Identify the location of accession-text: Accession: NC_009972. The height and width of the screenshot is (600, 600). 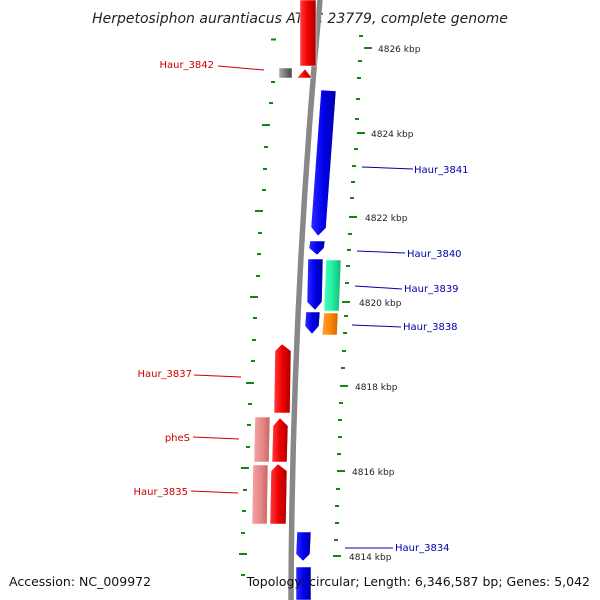
(80, 581).